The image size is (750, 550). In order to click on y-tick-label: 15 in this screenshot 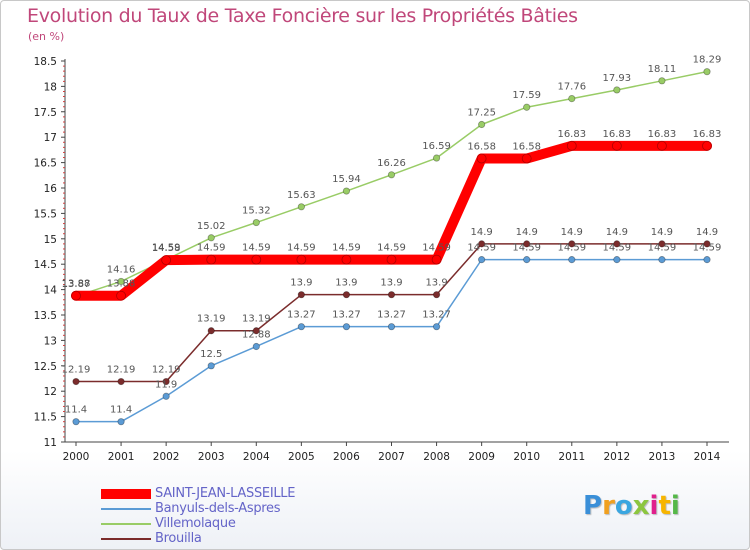, I will do `click(50, 240)`.